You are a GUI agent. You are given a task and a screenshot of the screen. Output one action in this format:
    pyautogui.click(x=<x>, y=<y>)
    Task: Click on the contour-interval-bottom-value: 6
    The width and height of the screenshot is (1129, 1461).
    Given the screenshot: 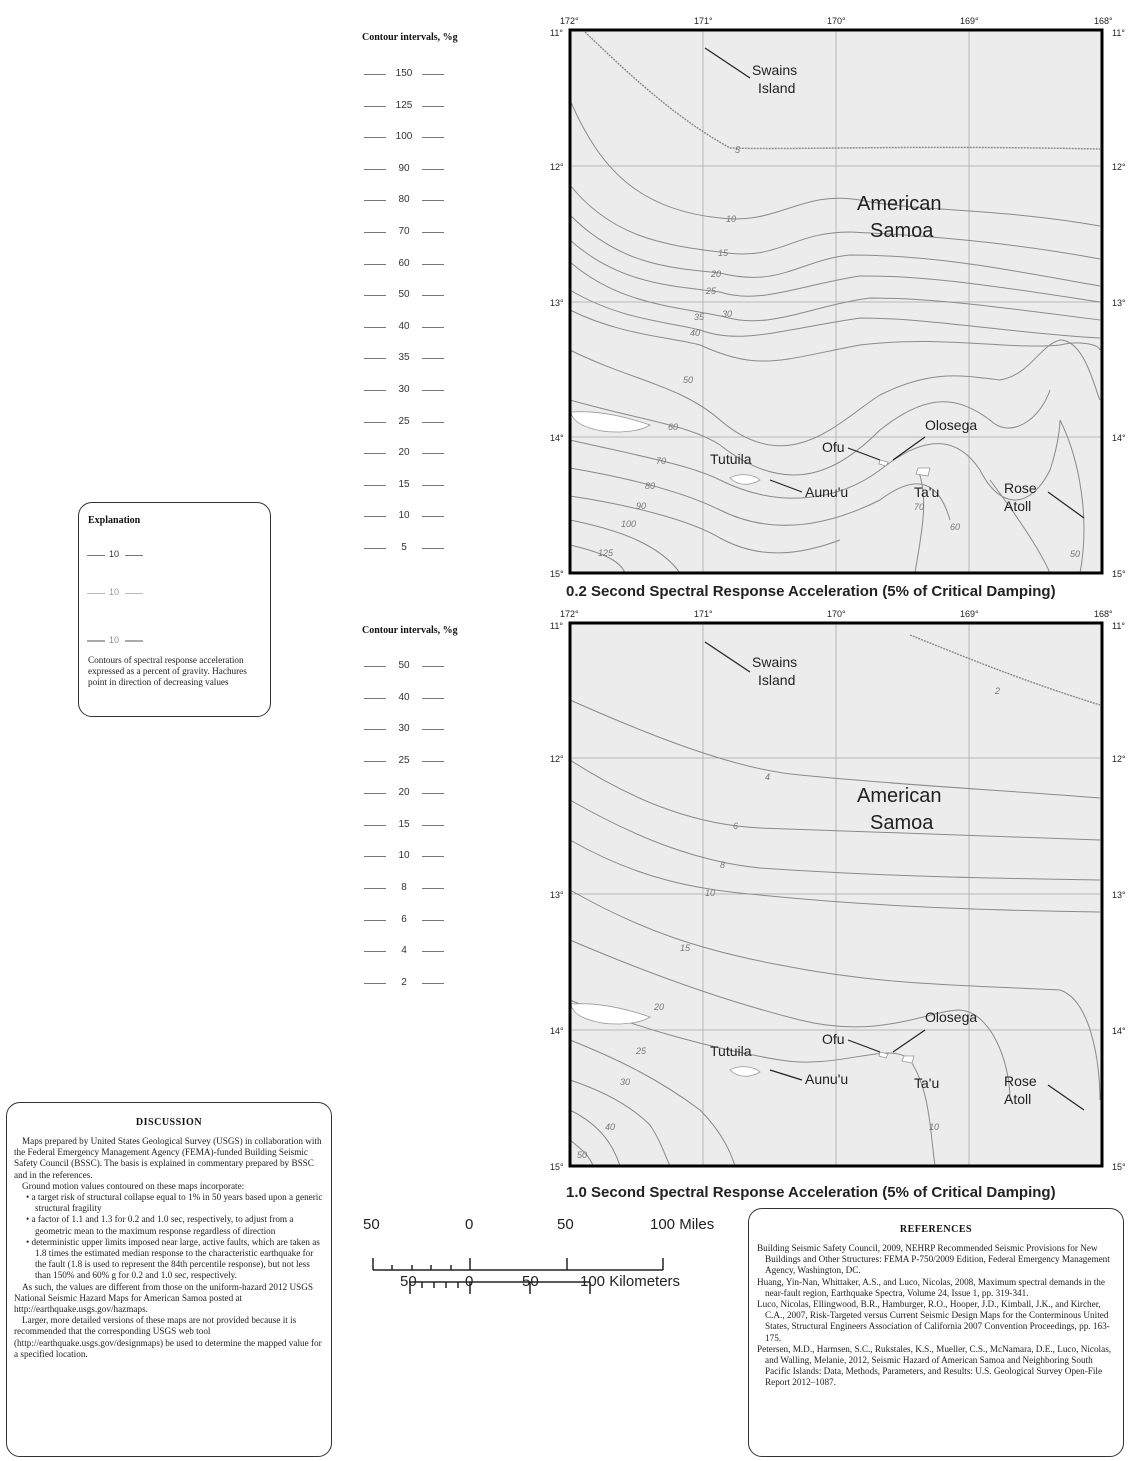 What is the action you would take?
    pyautogui.click(x=404, y=919)
    